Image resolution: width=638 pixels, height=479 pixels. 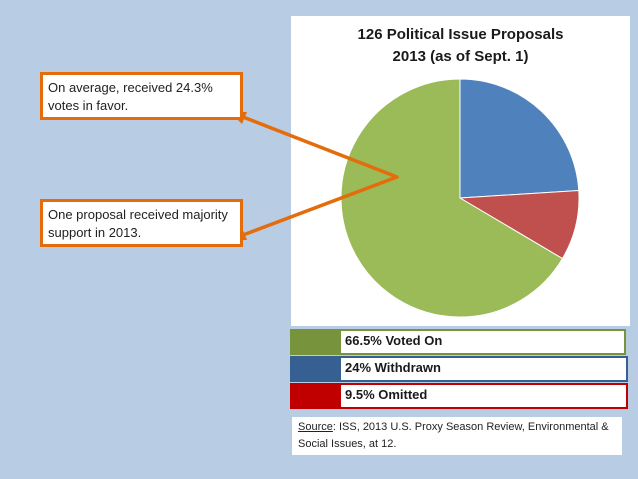 I want to click on legend-swatch-omitted, so click(x=314, y=396).